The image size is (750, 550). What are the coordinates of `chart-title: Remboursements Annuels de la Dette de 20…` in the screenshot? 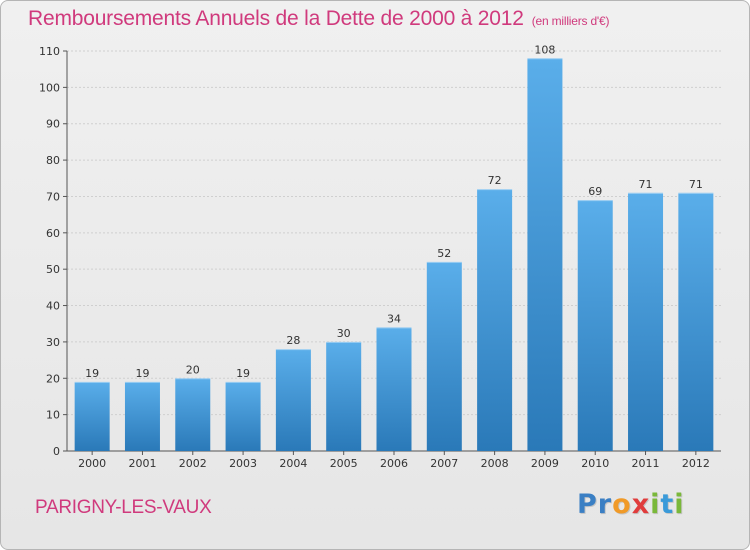 It's located at (318, 19).